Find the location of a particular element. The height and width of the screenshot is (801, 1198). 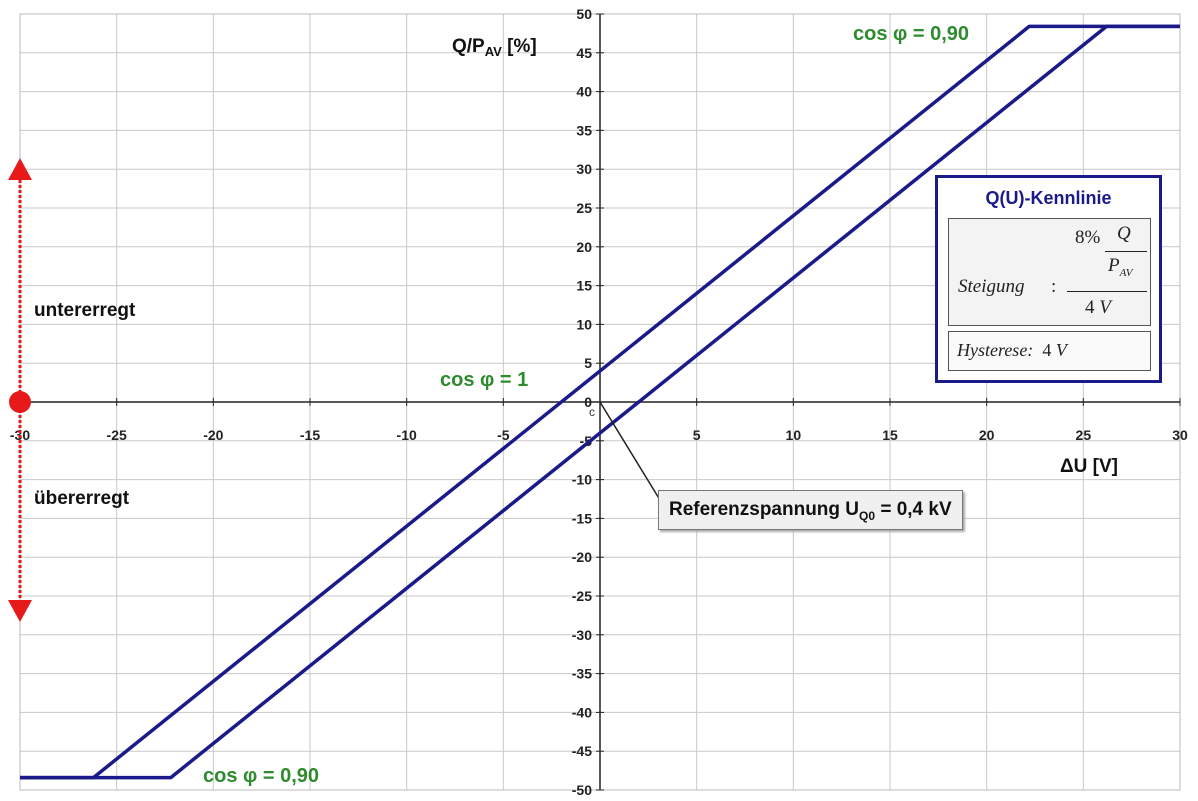

p-av: PAV is located at coordinates (1120, 267).